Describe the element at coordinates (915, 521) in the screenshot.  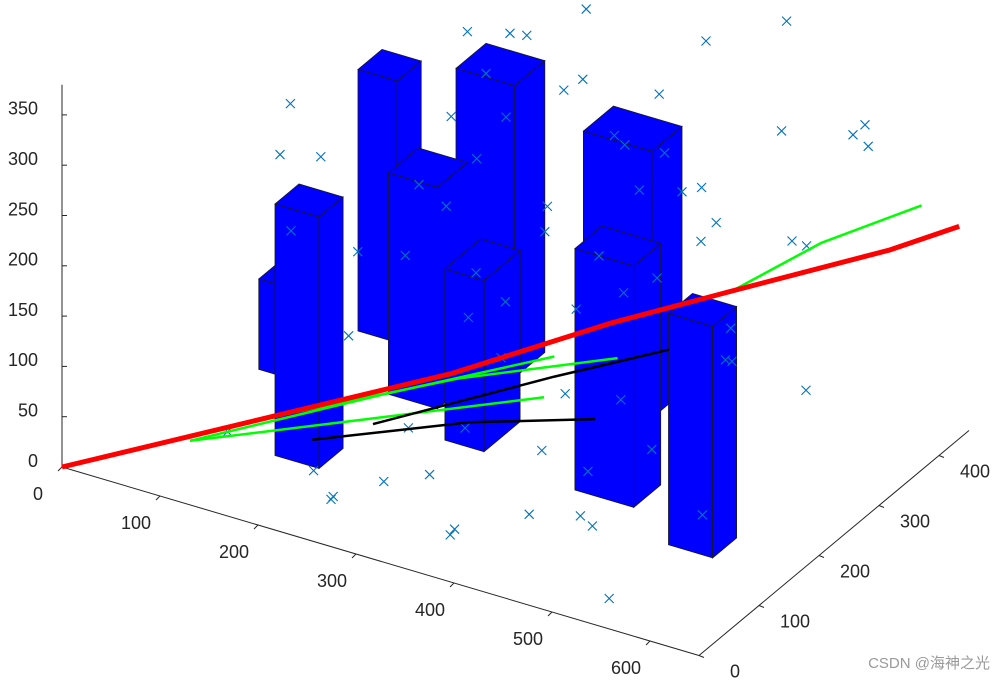
I see `y-tick-label: 300` at that location.